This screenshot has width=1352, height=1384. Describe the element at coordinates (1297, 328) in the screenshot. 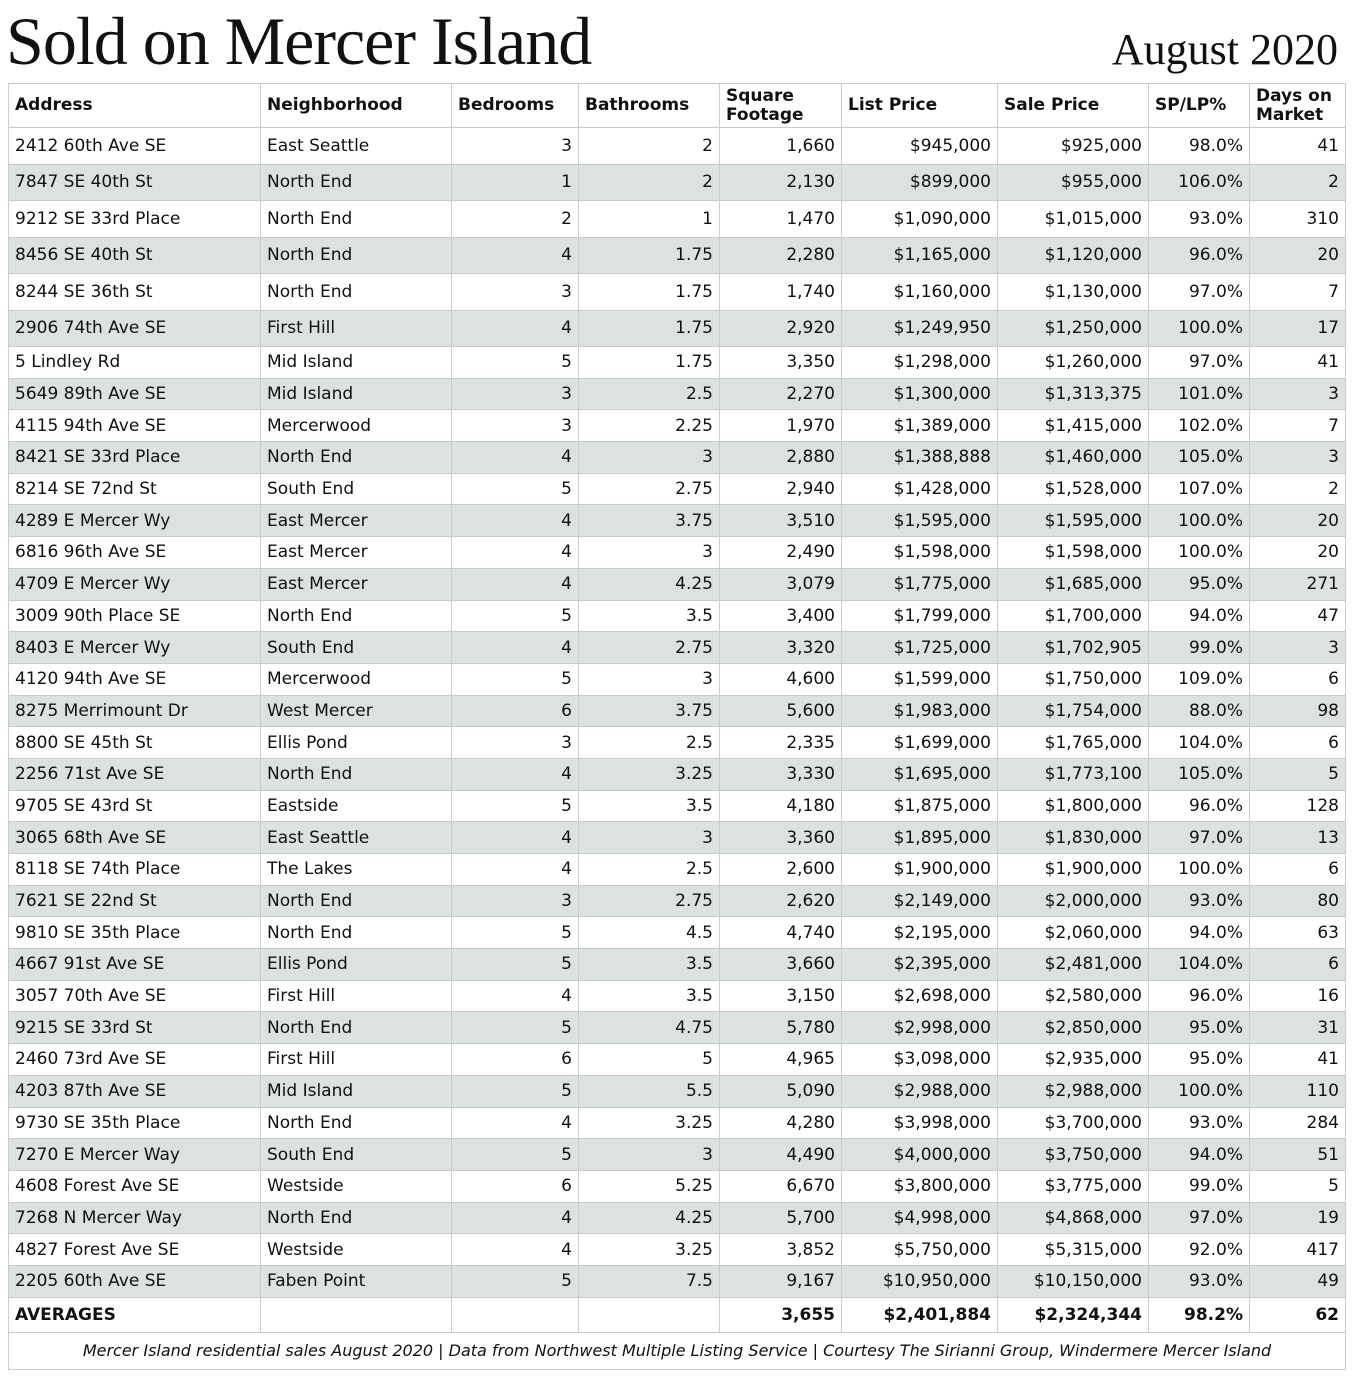

I see `cell: 17` at that location.